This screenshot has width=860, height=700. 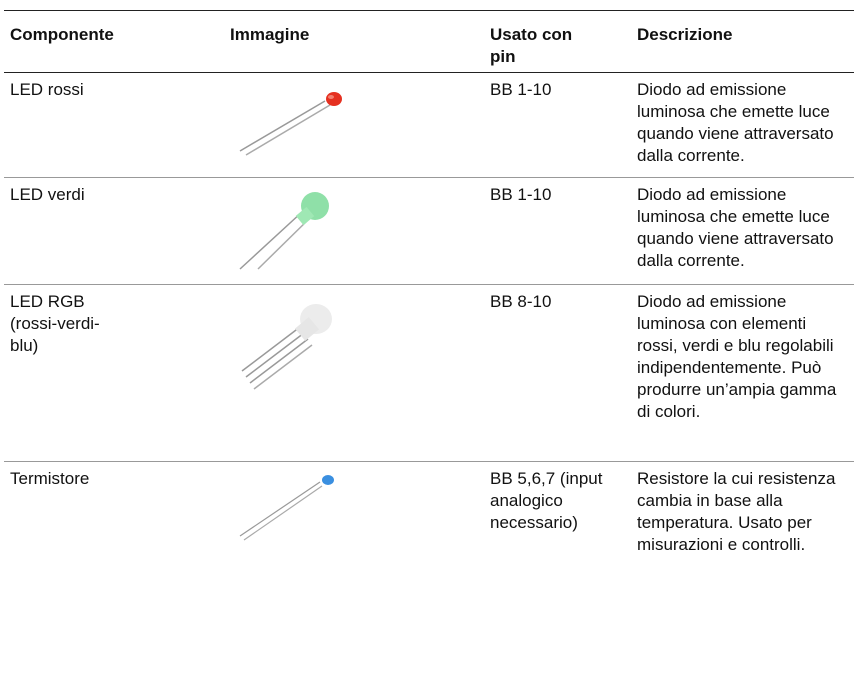 What do you see at coordinates (50, 478) in the screenshot?
I see `component-cell: Termistore` at bounding box center [50, 478].